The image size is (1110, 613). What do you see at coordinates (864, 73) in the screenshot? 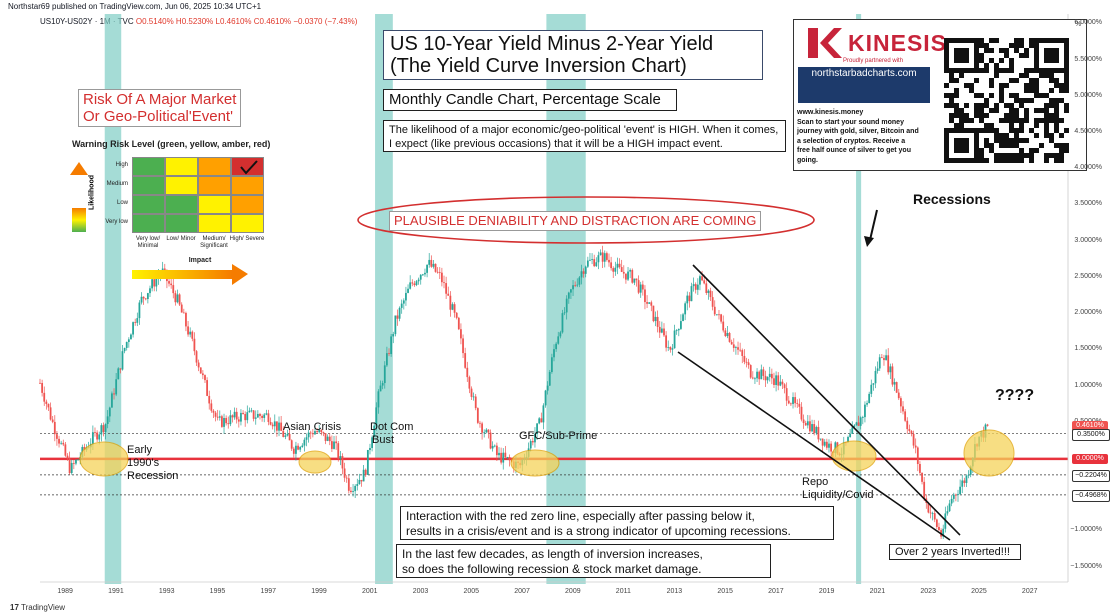
I see `kinesis-site: northstarbadcharts.com` at bounding box center [864, 73].